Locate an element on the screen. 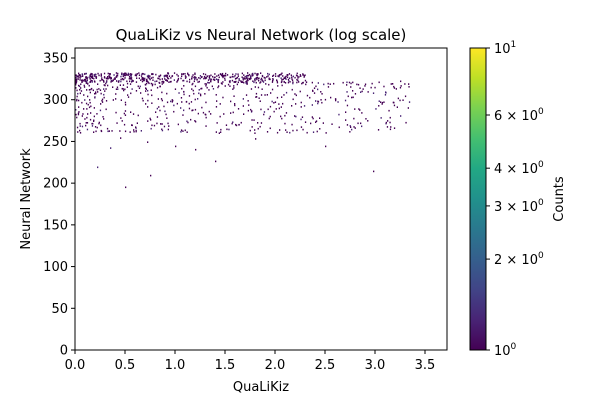  colorbar-tick-label: 4 × 100 is located at coordinates (519, 168).